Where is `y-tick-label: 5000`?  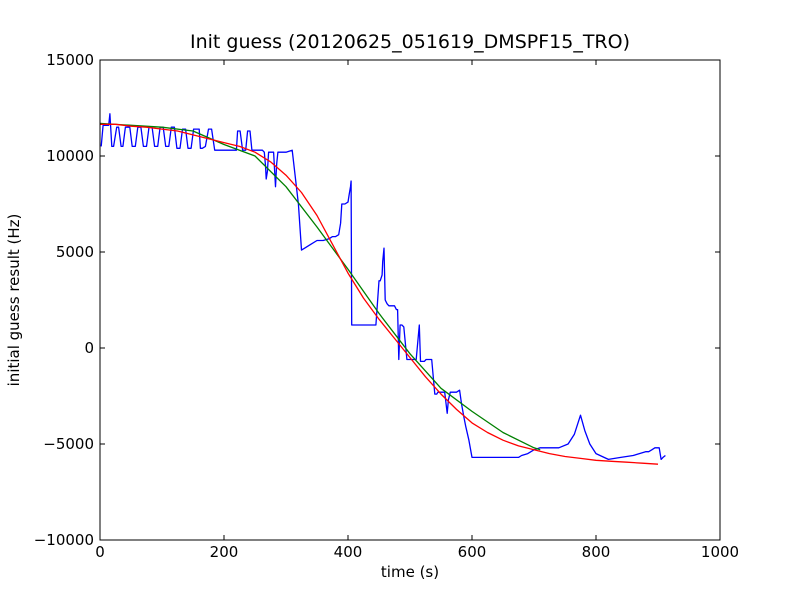
y-tick-label: 5000 is located at coordinates (75, 252).